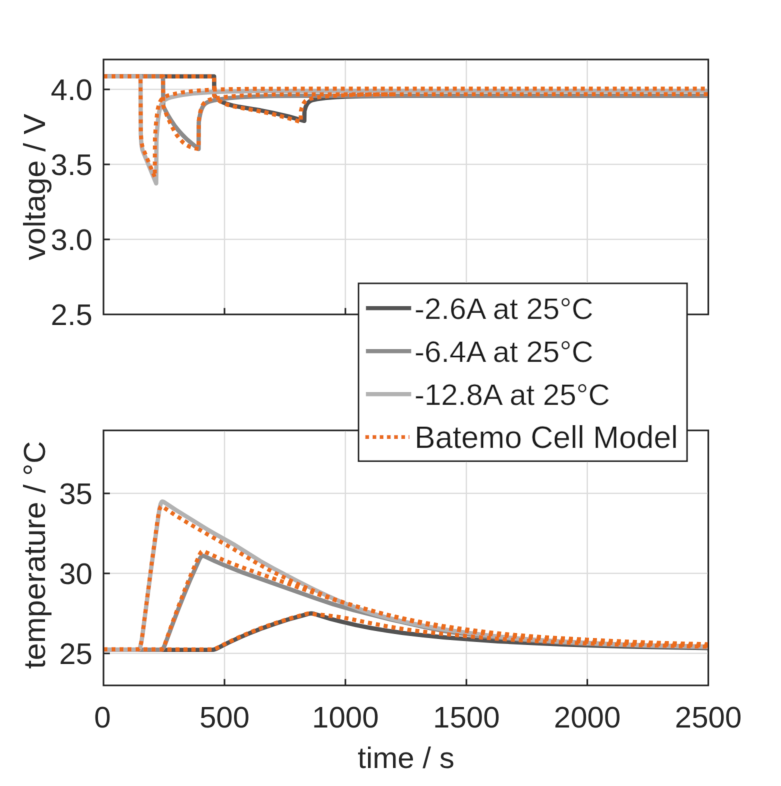  What do you see at coordinates (587, 718) in the screenshot?
I see `svg-text: 2000` at bounding box center [587, 718].